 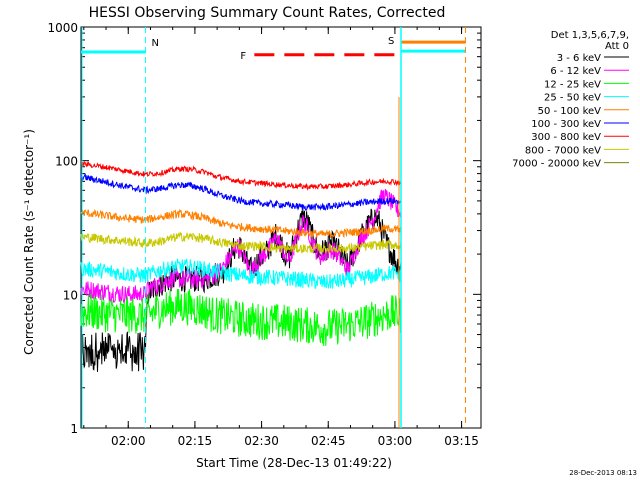 What do you see at coordinates (617, 46) in the screenshot?
I see `legend-header: Att 0` at bounding box center [617, 46].